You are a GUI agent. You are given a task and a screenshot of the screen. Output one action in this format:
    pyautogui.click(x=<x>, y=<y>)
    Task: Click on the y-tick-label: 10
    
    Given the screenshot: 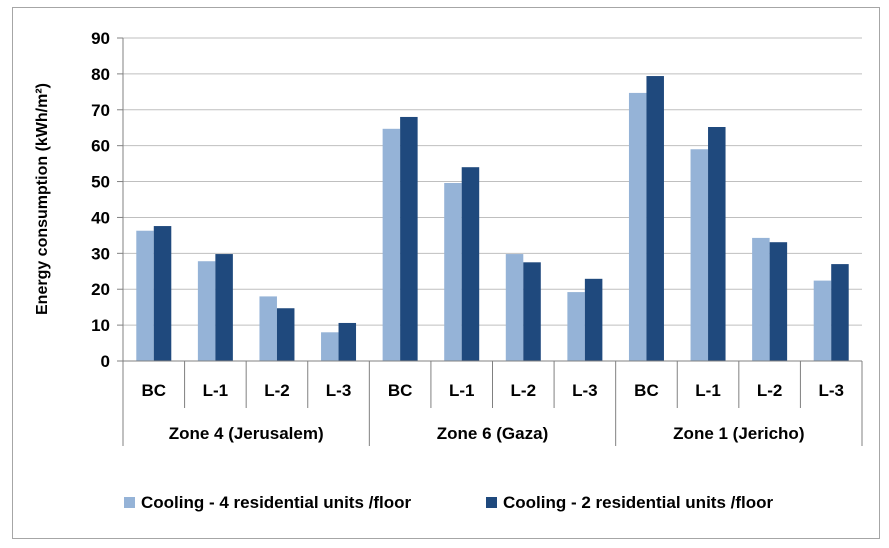 What is the action you would take?
    pyautogui.click(x=100, y=325)
    